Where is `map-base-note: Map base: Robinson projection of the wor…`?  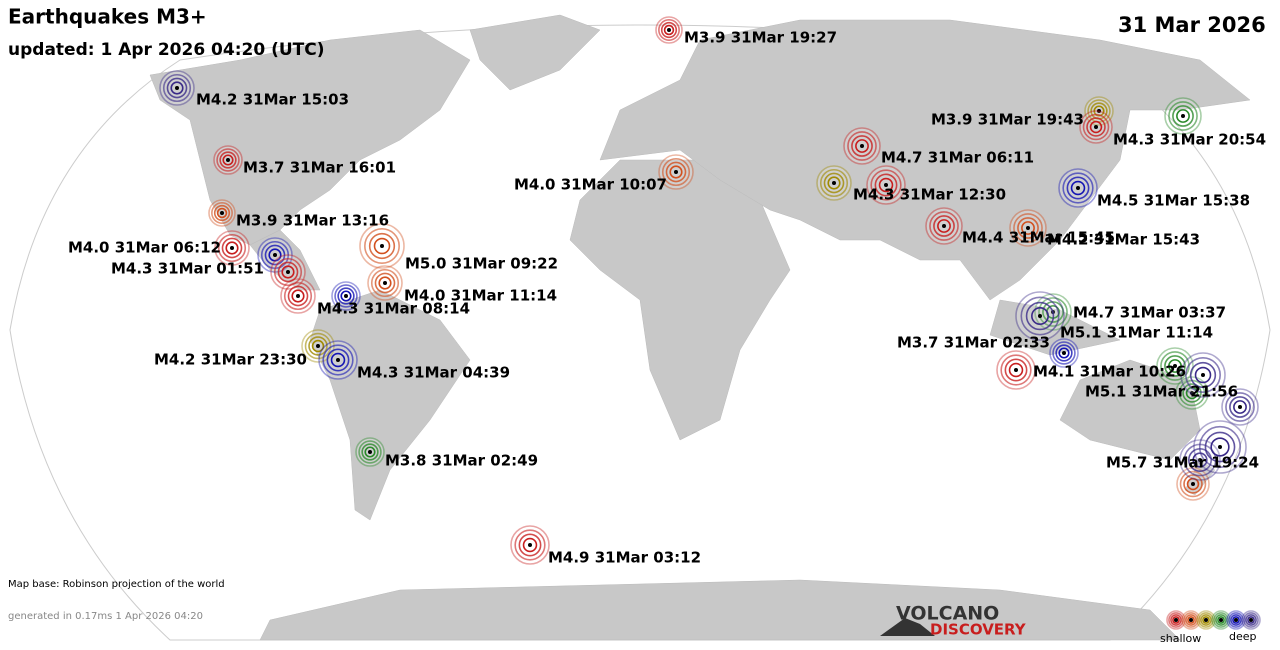 map-base-note: Map base: Robinson projection of the wor… is located at coordinates (116, 584).